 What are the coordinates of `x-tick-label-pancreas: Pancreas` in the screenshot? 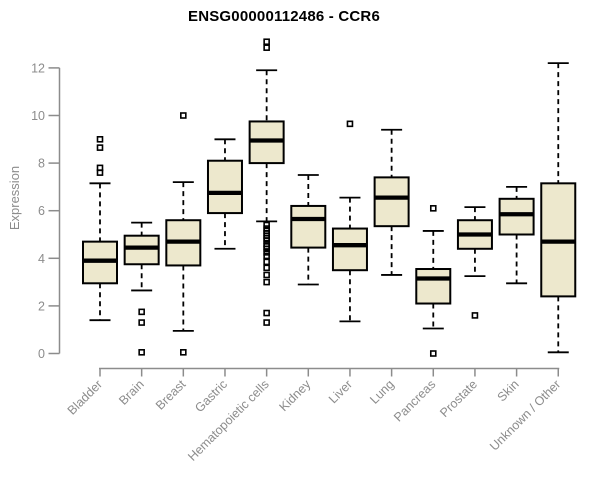 It's located at (414, 400).